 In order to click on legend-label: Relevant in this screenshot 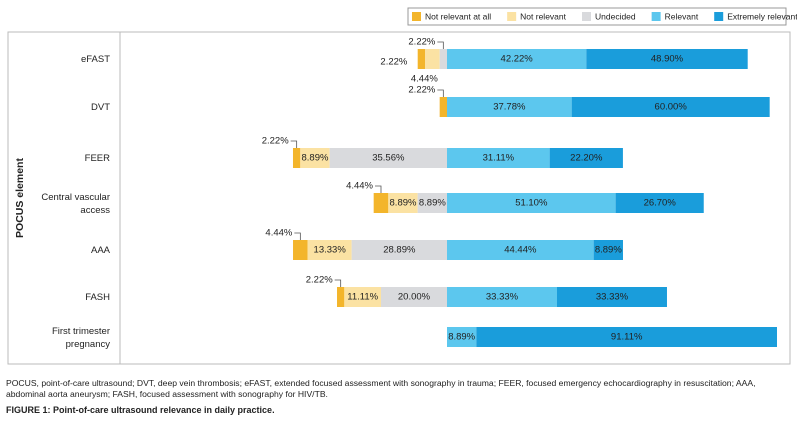, I will do `click(682, 16)`.